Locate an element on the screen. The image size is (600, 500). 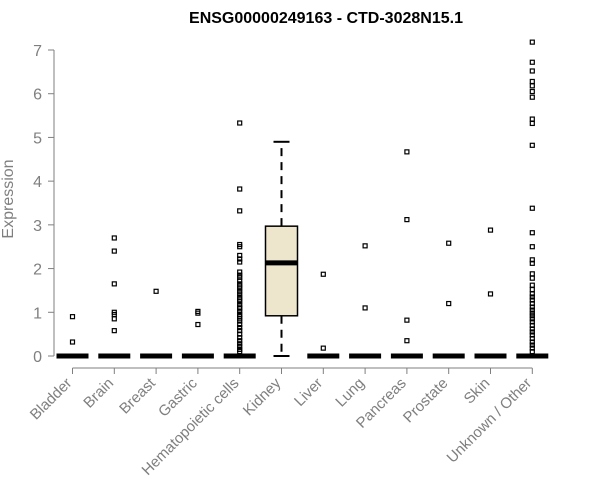
y-axis-label: Expression is located at coordinates (8, 198).